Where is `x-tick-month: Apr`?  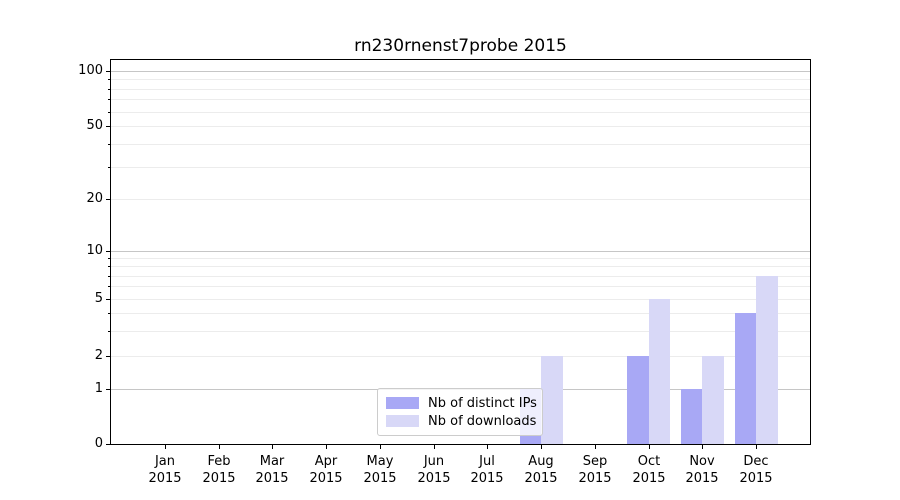 x-tick-month: Apr is located at coordinates (326, 461).